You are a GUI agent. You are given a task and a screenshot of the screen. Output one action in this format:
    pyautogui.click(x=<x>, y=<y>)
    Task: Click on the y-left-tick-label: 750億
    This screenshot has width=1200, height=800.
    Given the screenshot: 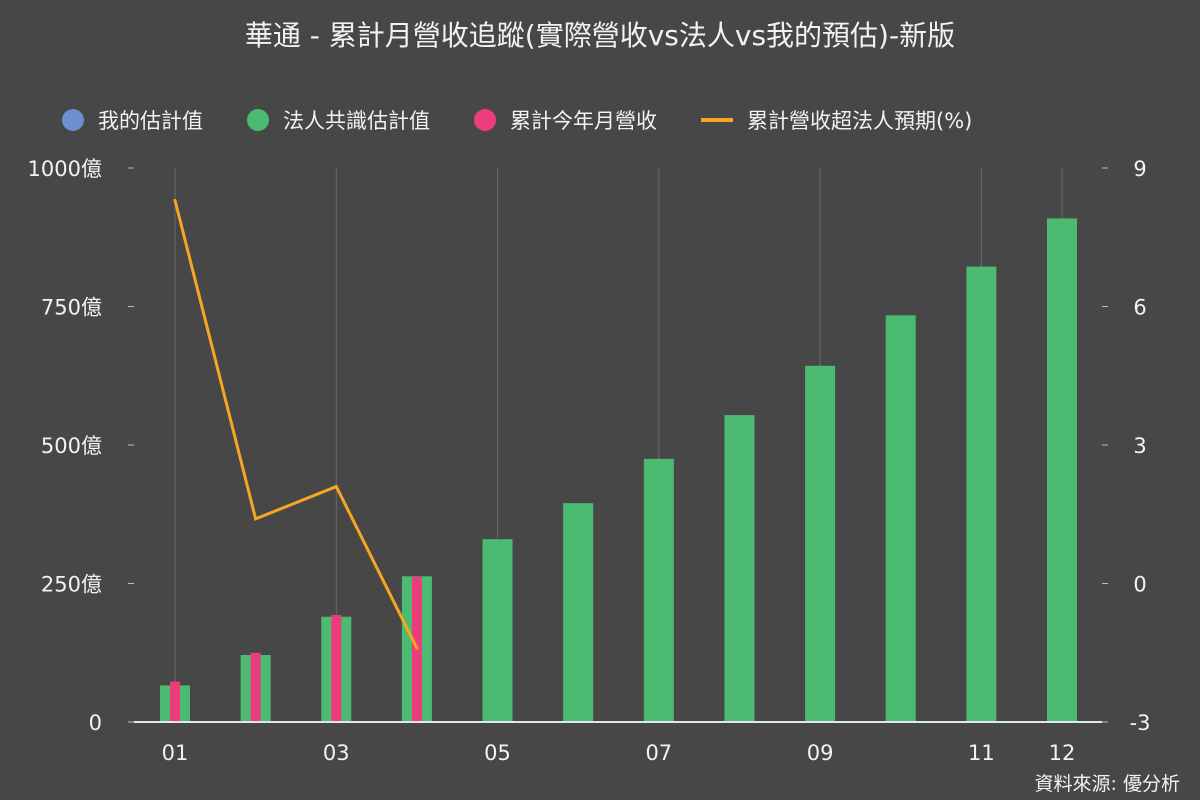 What is the action you would take?
    pyautogui.click(x=71, y=308)
    